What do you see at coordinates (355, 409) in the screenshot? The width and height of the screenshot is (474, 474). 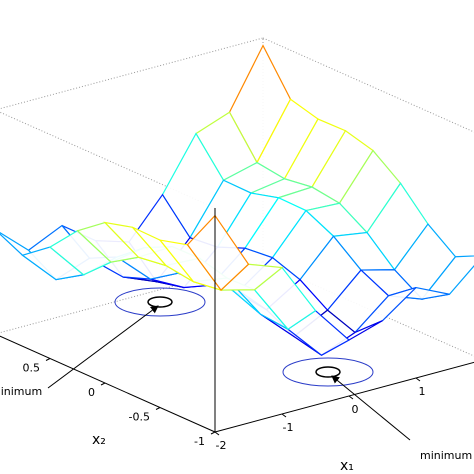 I see `x-tick-label: 0` at bounding box center [355, 409].